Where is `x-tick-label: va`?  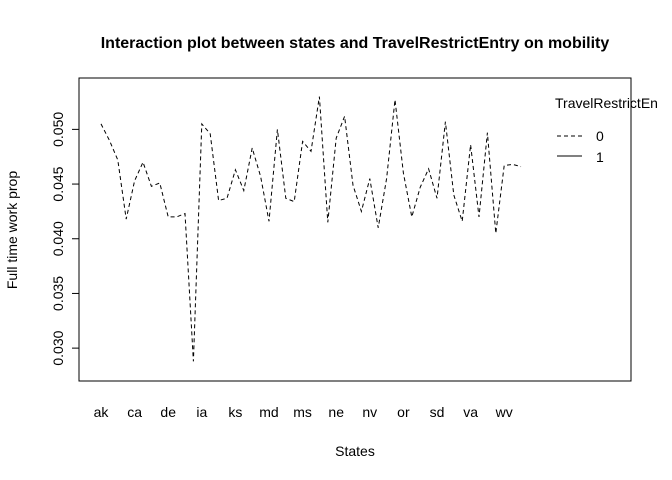
x-tick-label: va is located at coordinates (470, 412).